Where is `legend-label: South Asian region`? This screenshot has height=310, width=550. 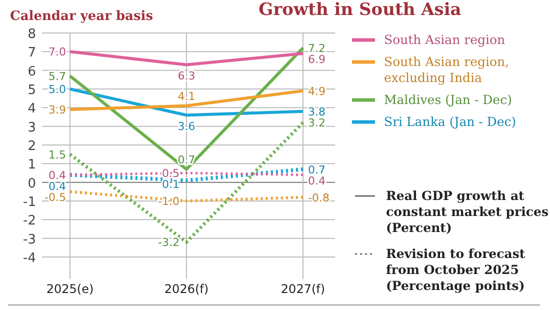
legend-label: South Asian region is located at coordinates (445, 39).